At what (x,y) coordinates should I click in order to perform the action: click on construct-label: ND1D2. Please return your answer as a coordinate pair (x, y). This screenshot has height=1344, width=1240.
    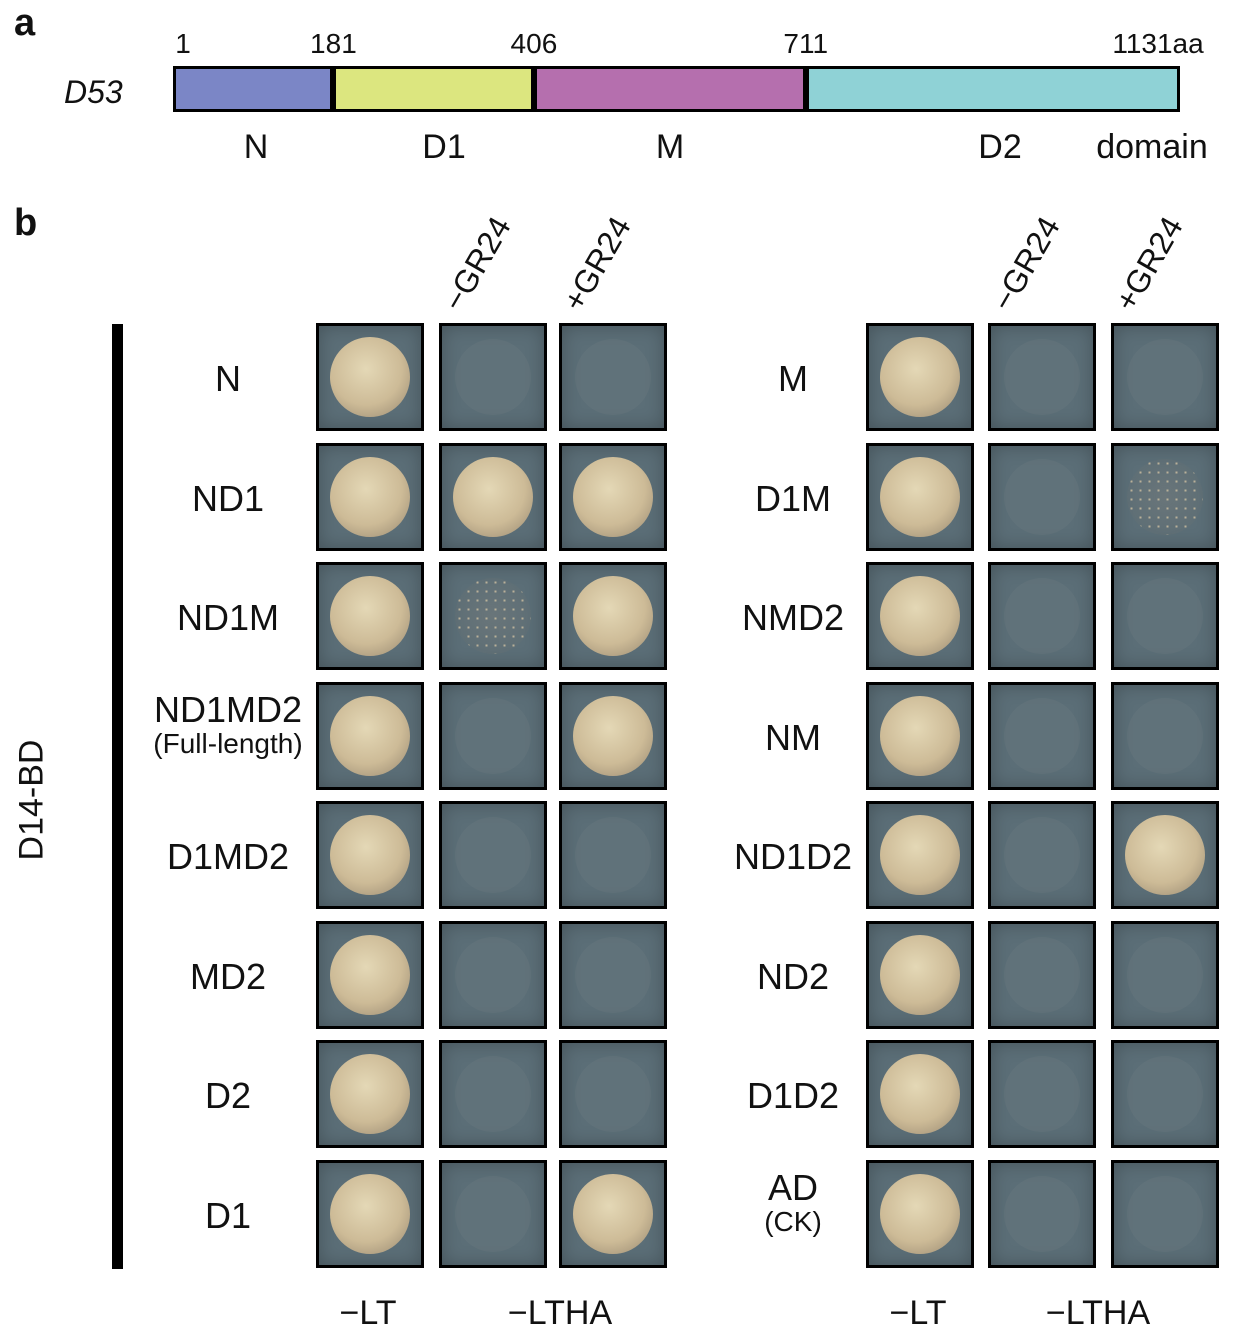
    Looking at the image, I should click on (793, 857).